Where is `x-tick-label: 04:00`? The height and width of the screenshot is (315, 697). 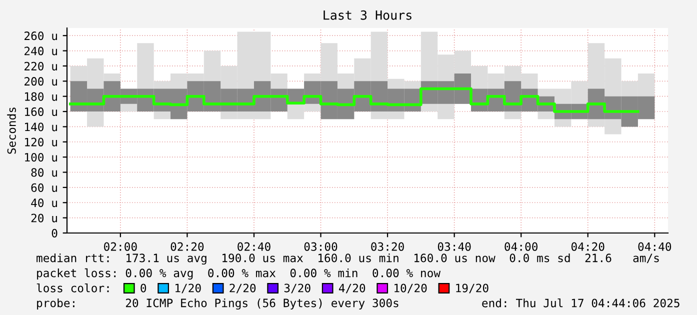
x-tick-label: 04:00 is located at coordinates (521, 246).